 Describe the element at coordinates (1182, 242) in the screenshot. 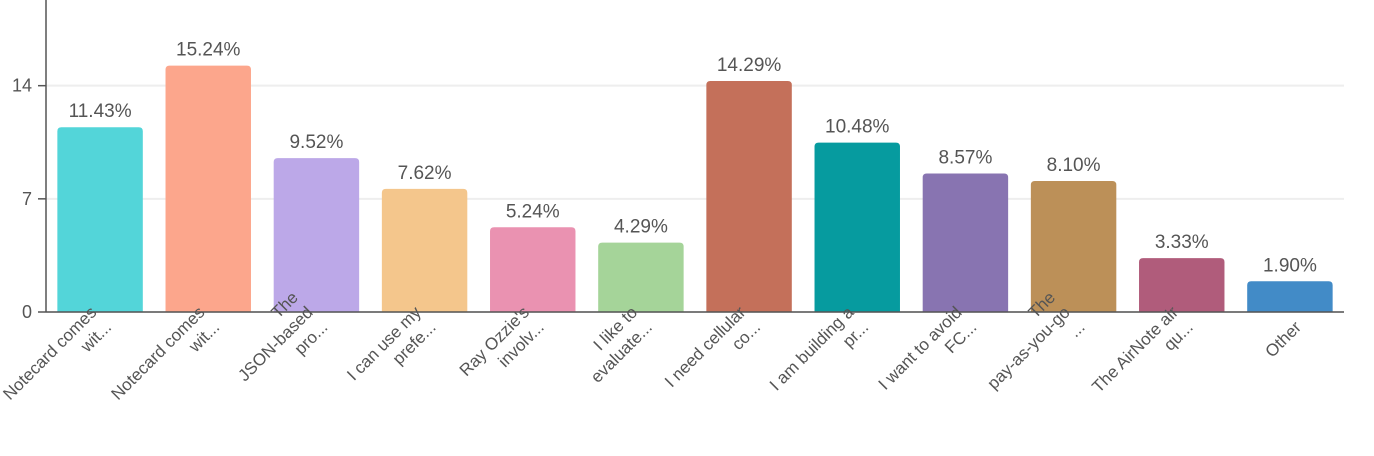

I see `data-label: 3.33%` at that location.